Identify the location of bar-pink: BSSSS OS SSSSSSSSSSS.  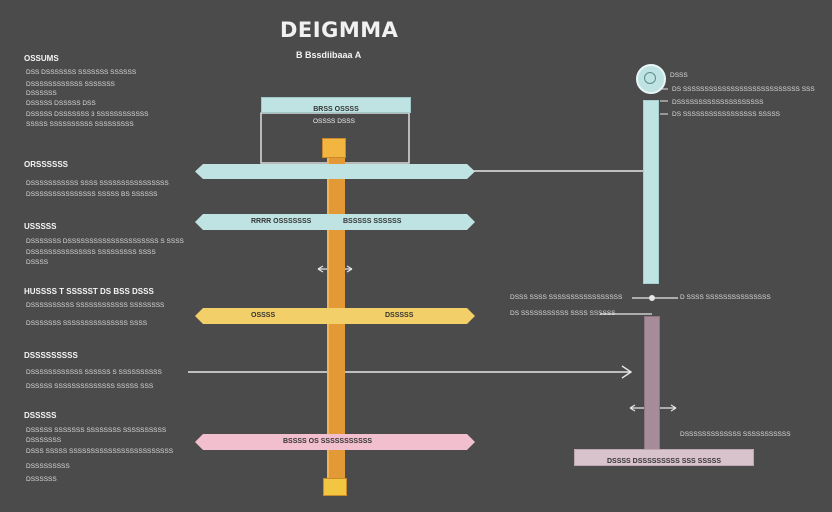
(335, 442).